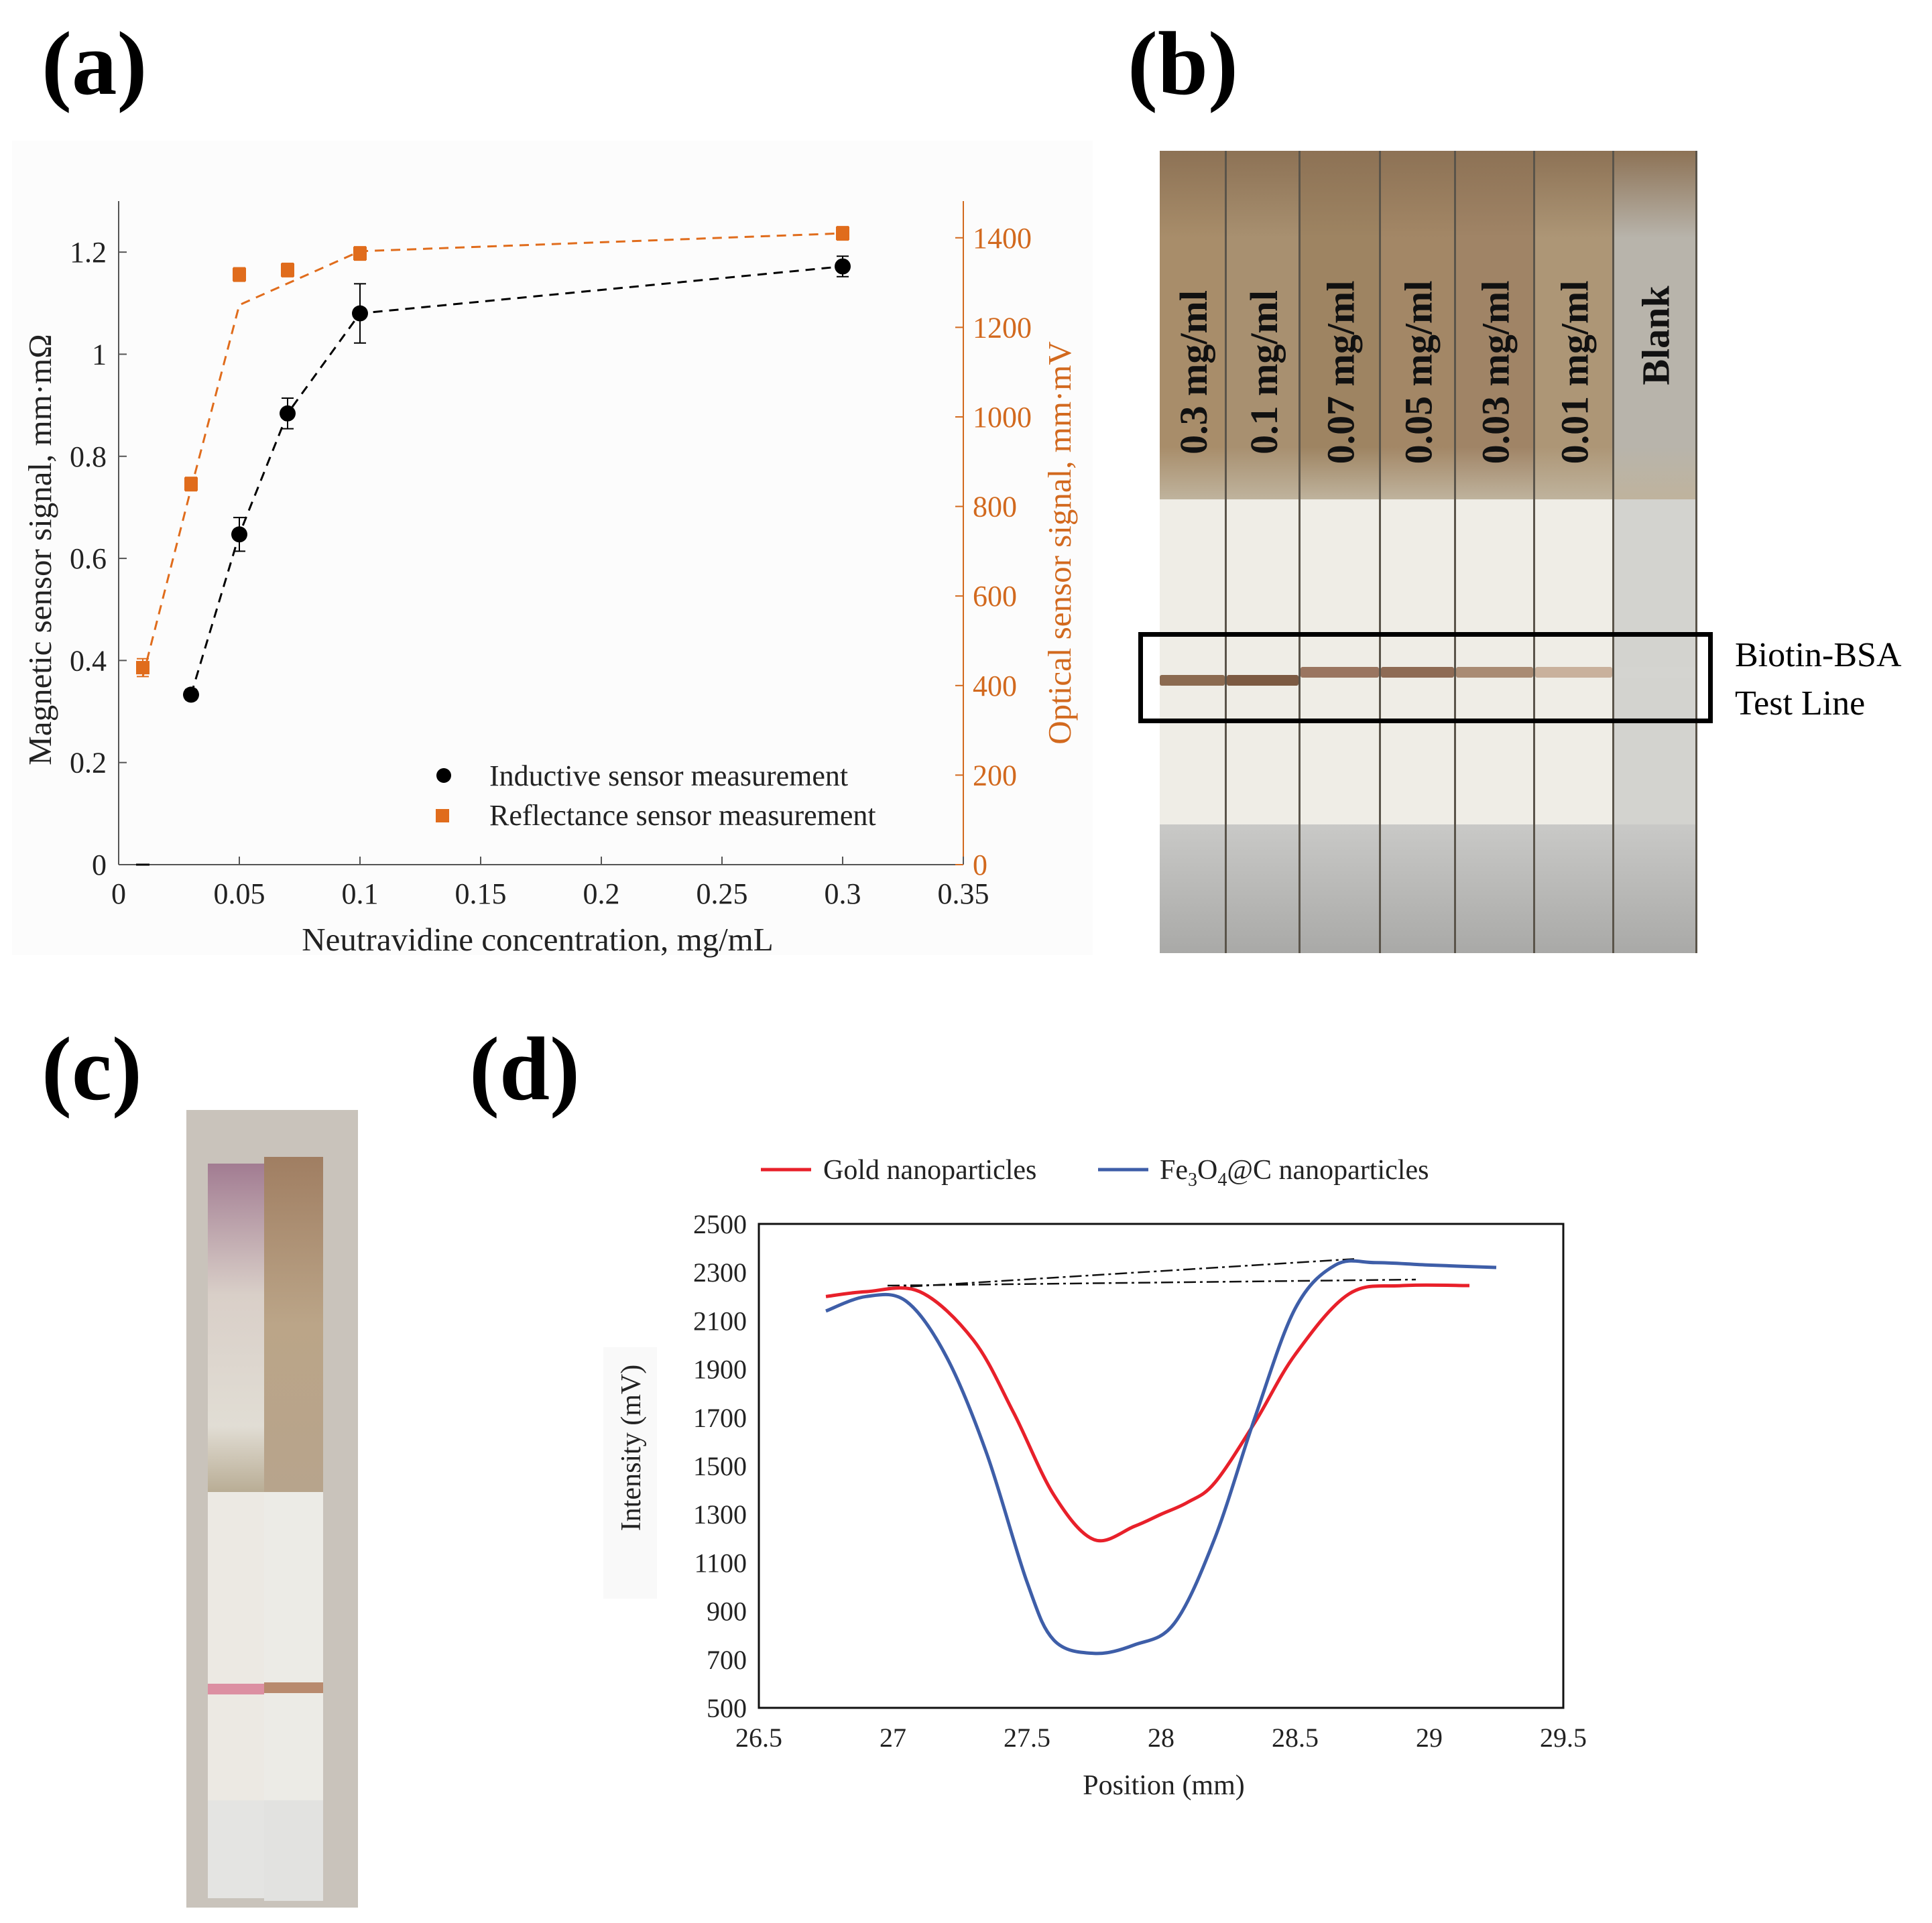 The width and height of the screenshot is (1932, 1923). What do you see at coordinates (443, 815) in the screenshot?
I see `legend-marker-reflectance` at bounding box center [443, 815].